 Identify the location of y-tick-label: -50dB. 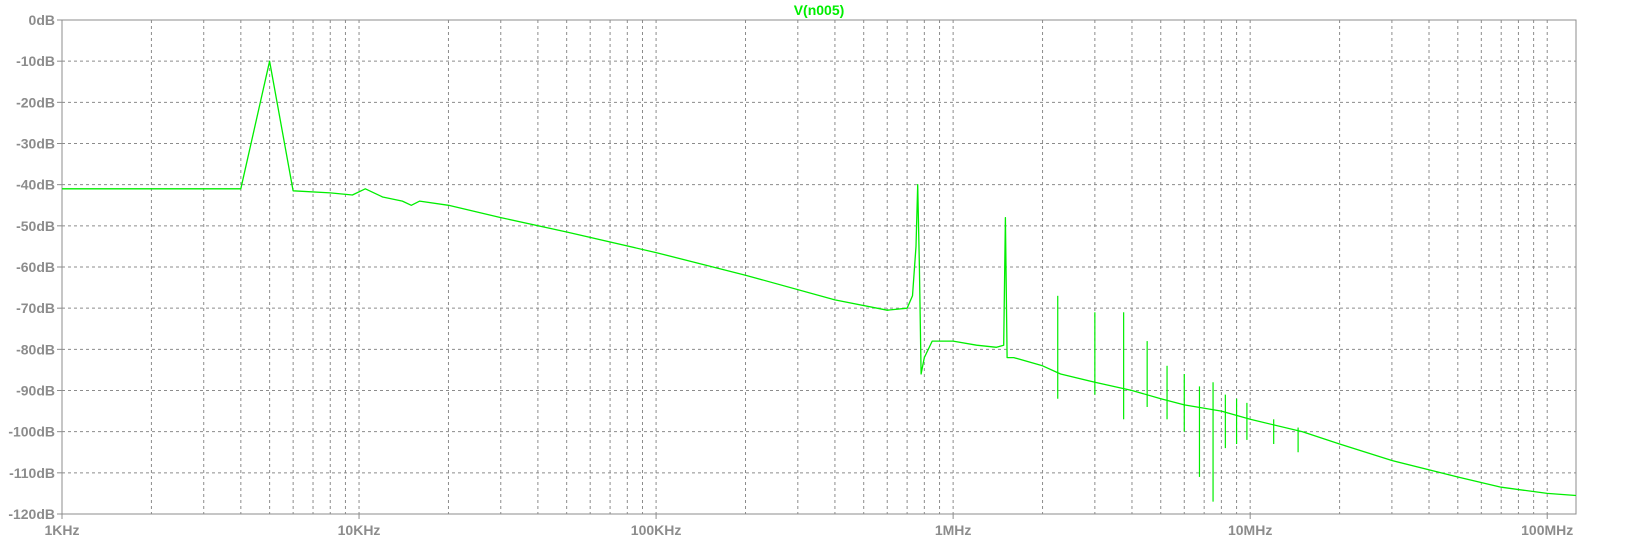
(35, 226).